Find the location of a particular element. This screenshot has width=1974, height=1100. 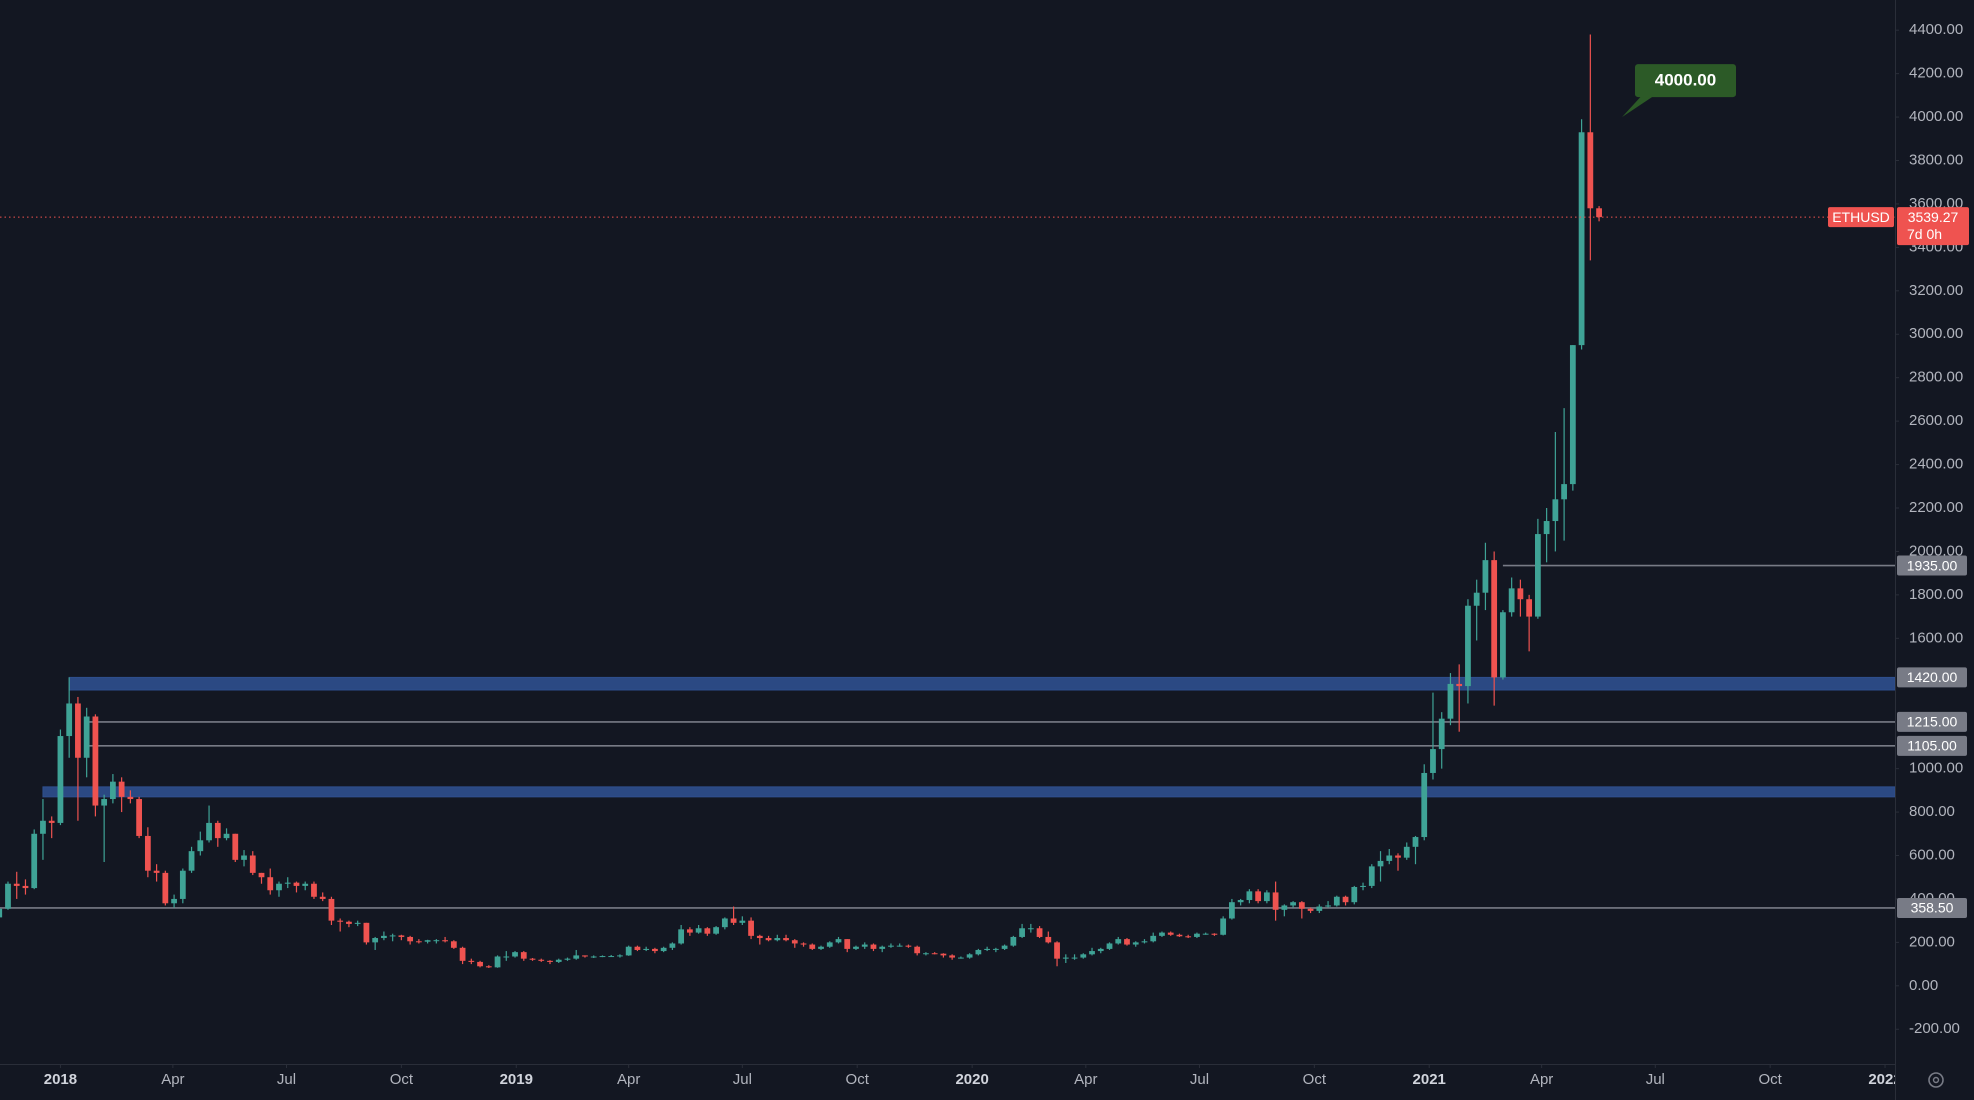

settings-gear is located at coordinates (1936, 1080).